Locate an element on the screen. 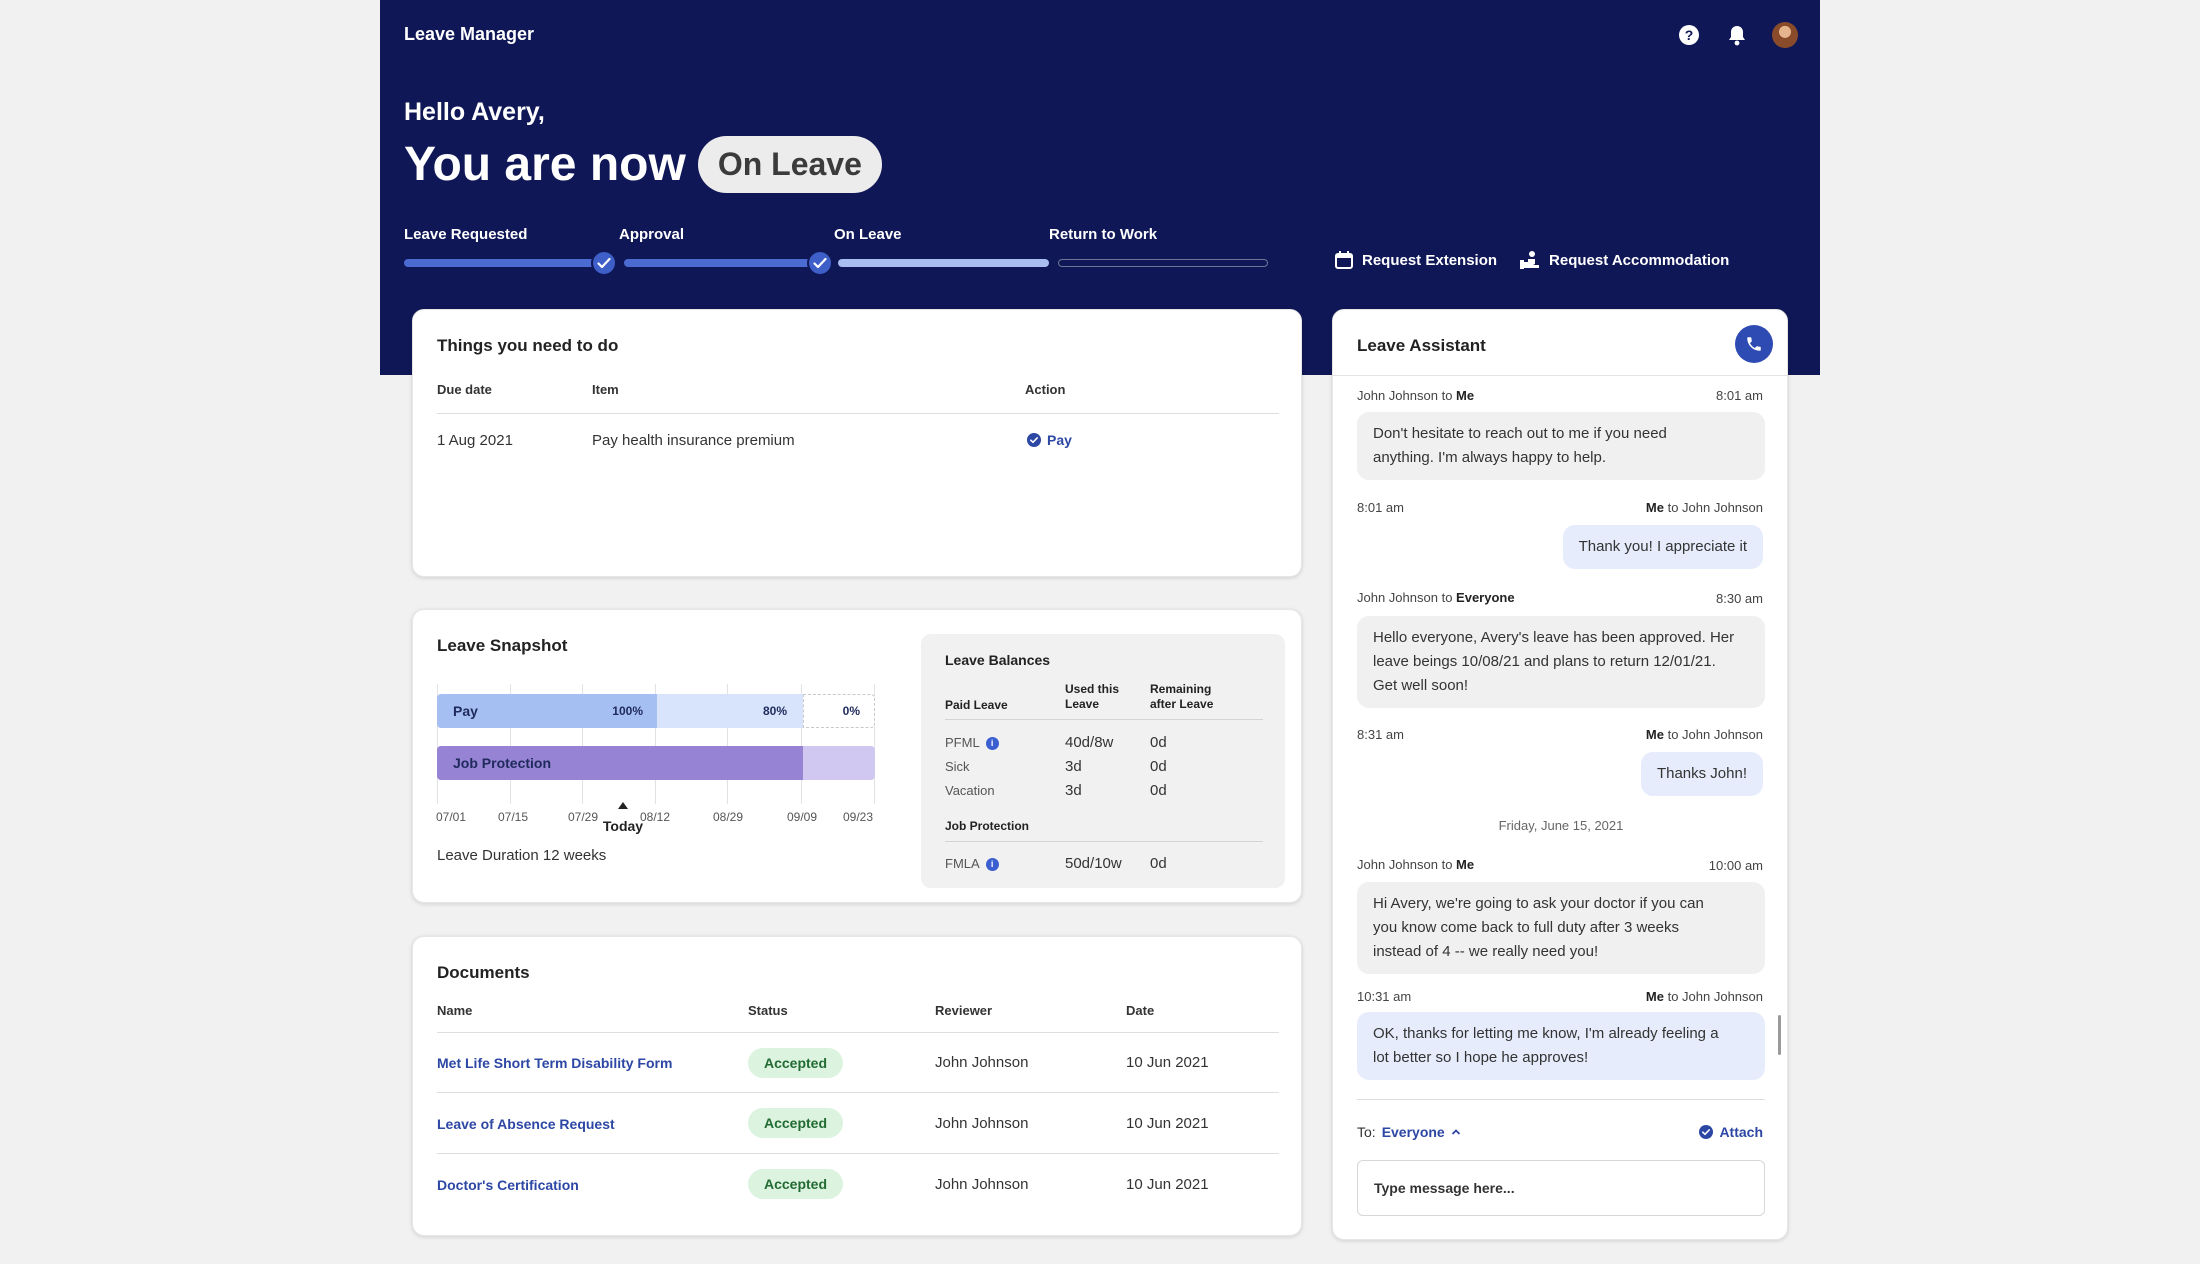  message-time: 10:31 am is located at coordinates (1384, 996).